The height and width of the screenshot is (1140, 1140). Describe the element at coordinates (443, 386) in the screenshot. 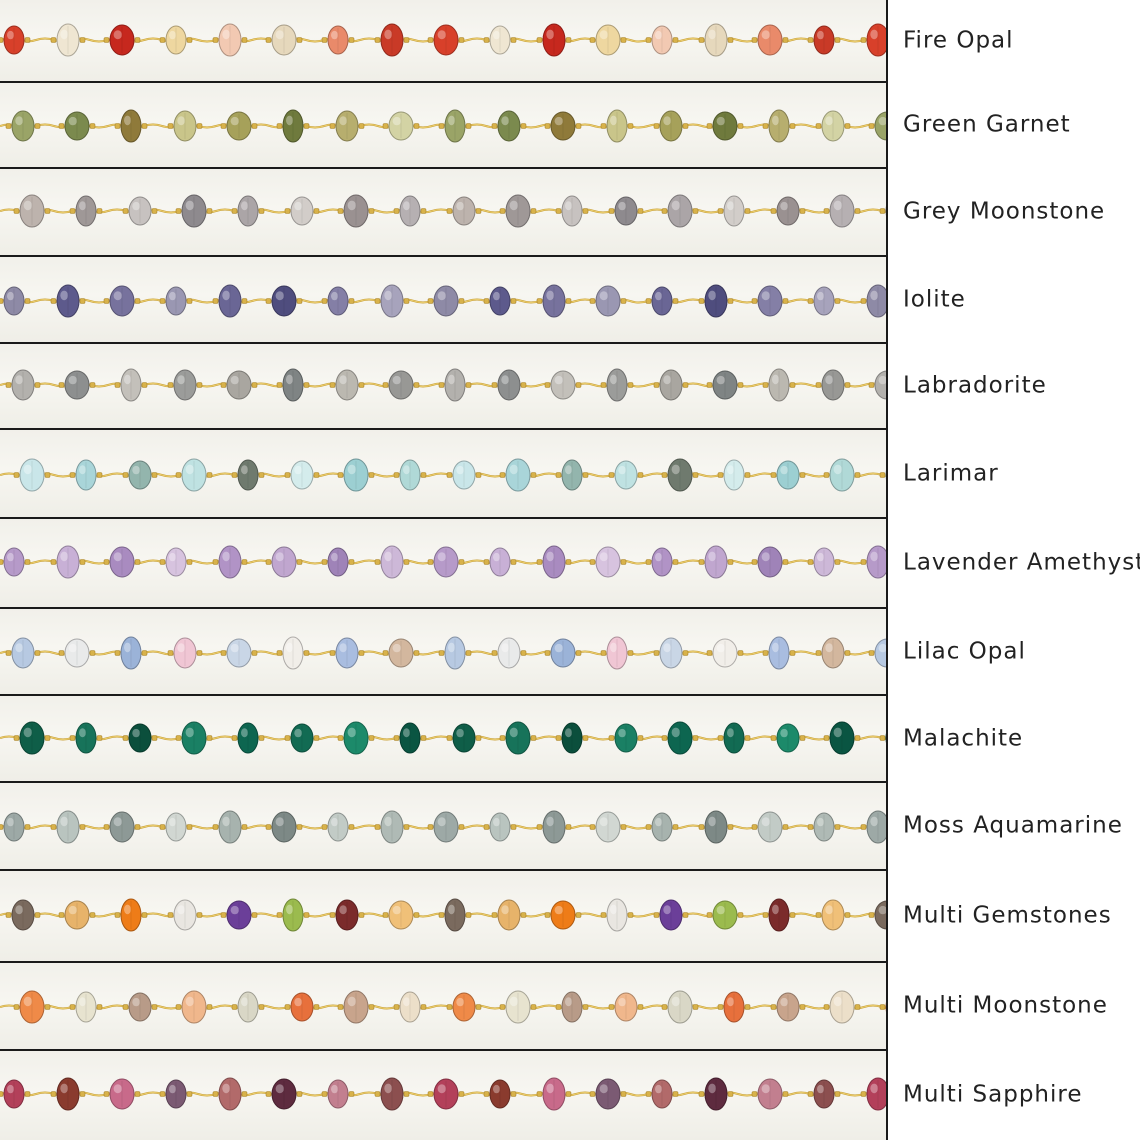

I see `chain-photo-labradorite` at that location.